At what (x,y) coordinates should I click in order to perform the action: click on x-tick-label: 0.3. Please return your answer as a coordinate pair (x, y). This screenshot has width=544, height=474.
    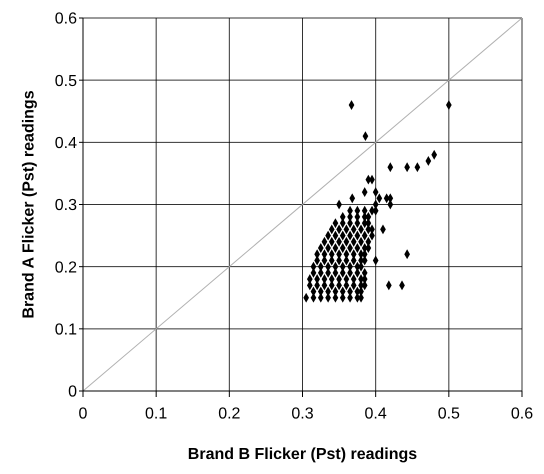
    Looking at the image, I should click on (302, 413).